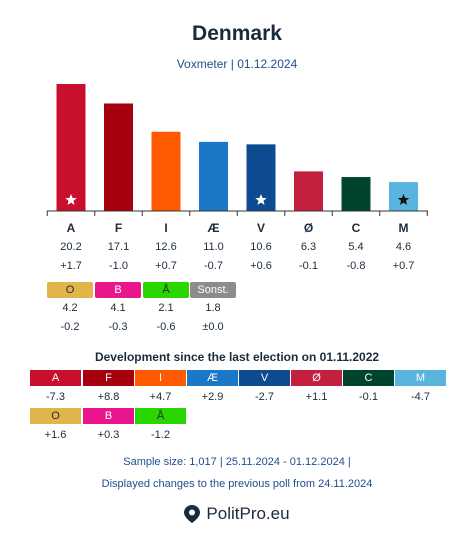 The width and height of the screenshot is (474, 539). Describe the element at coordinates (55, 397) in the screenshot. I see `development-change: -7.3` at that location.